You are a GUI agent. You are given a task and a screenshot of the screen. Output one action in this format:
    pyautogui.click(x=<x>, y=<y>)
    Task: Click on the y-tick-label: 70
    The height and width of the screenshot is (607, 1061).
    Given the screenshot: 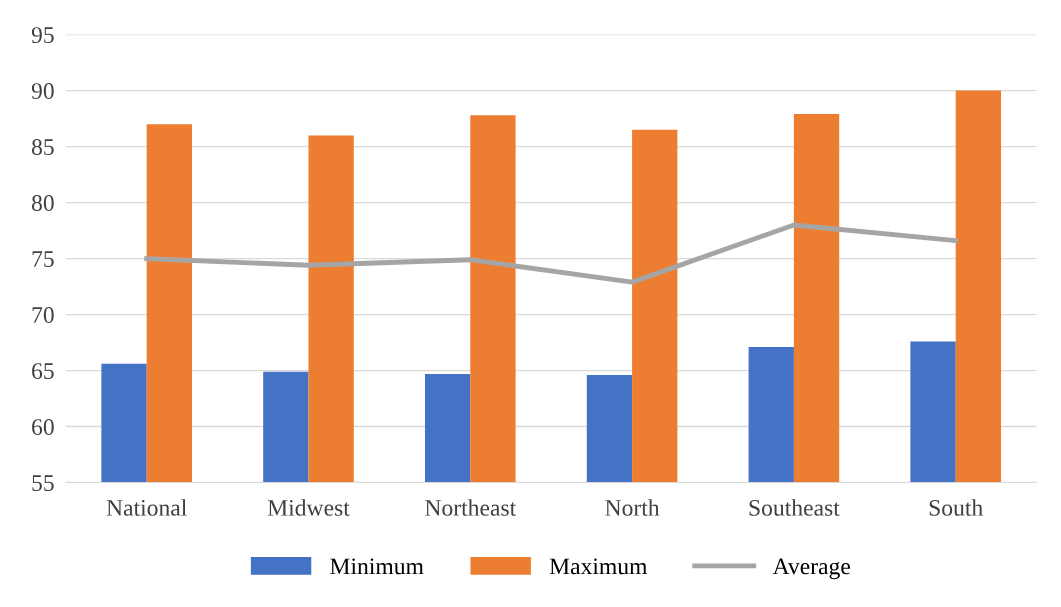 What is the action you would take?
    pyautogui.click(x=43, y=315)
    